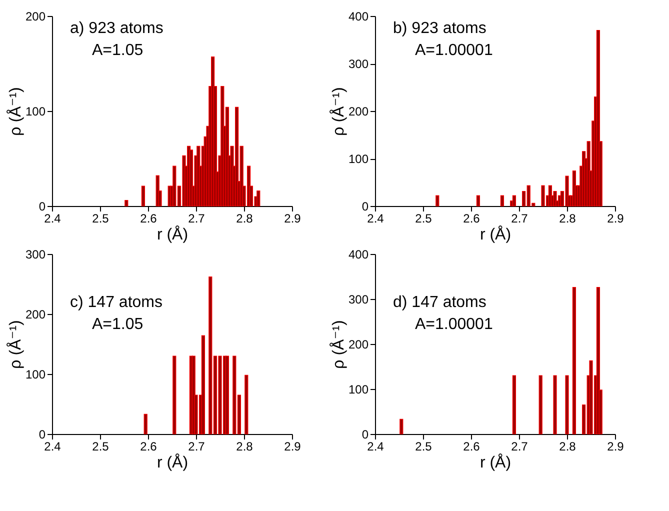 Image resolution: width=669 pixels, height=511 pixels. What do you see at coordinates (439, 302) in the screenshot?
I see `annotation: d) 147 atoms` at bounding box center [439, 302].